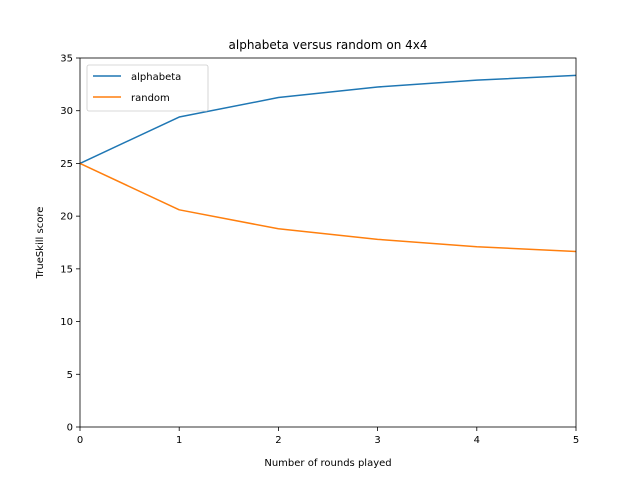 The image size is (640, 480). I want to click on x-tick-label: 0, so click(80, 440).